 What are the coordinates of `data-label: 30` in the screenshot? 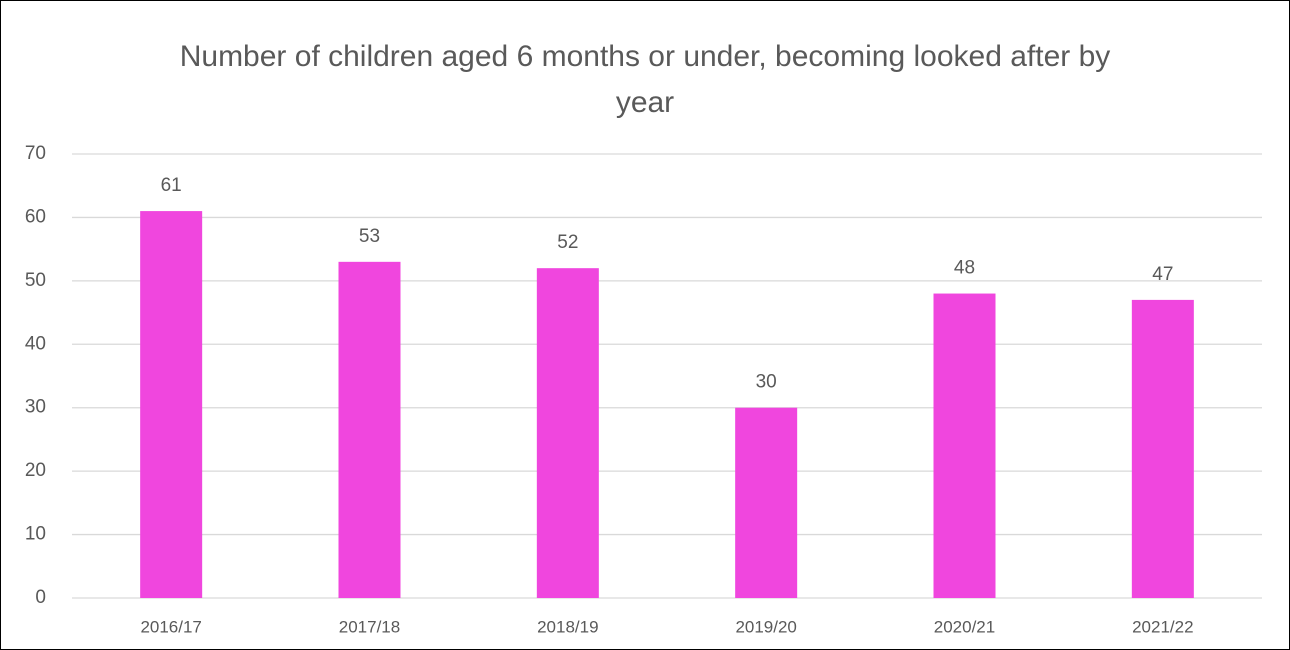 It's located at (766, 382).